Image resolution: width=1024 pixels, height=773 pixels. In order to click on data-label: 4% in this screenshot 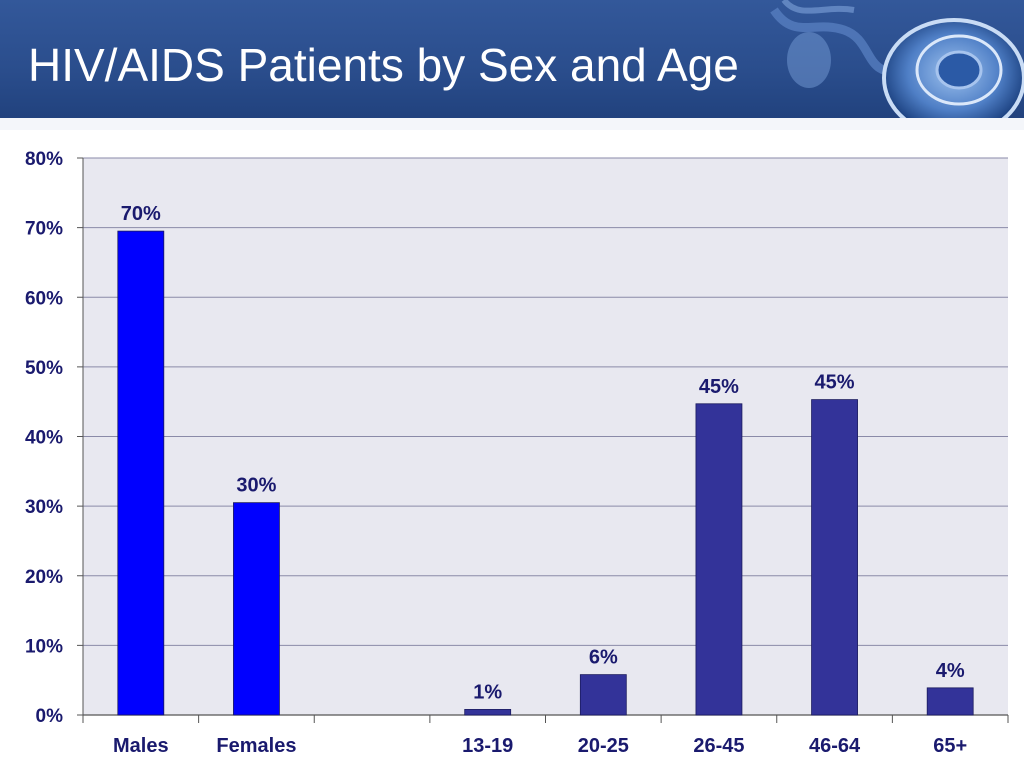, I will do `click(950, 671)`.